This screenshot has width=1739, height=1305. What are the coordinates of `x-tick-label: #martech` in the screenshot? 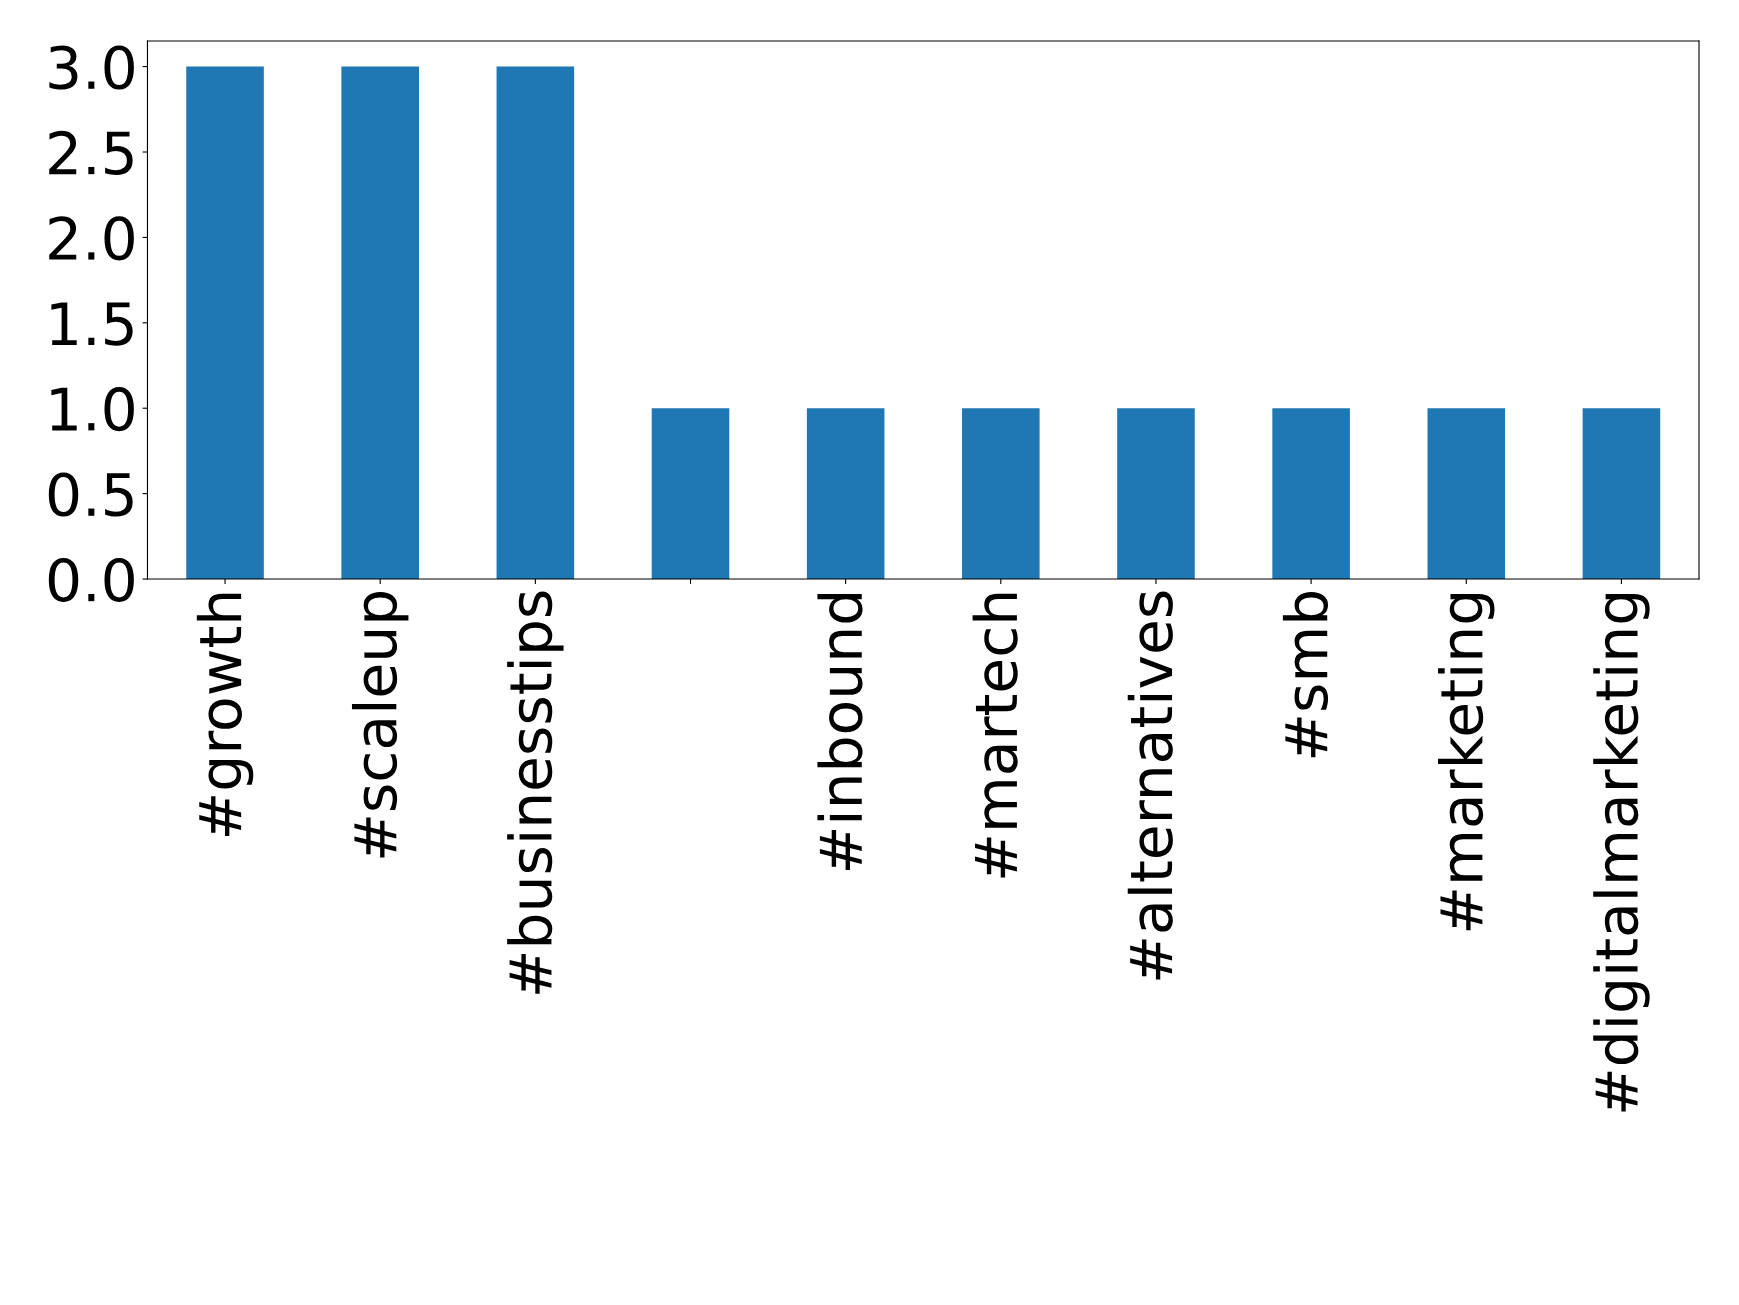 It's located at (995, 735).